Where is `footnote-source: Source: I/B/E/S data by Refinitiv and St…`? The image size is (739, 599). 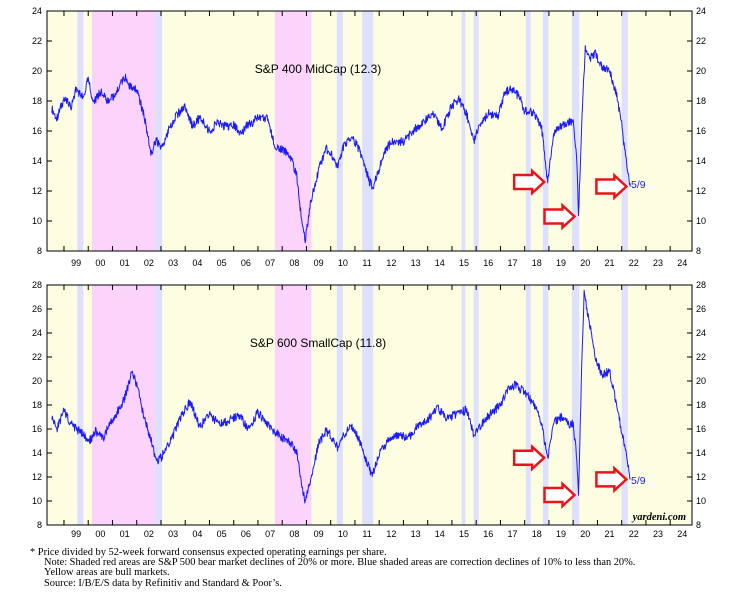 footnote-source: Source: I/B/E/S data by Refinitiv and St… is located at coordinates (163, 583).